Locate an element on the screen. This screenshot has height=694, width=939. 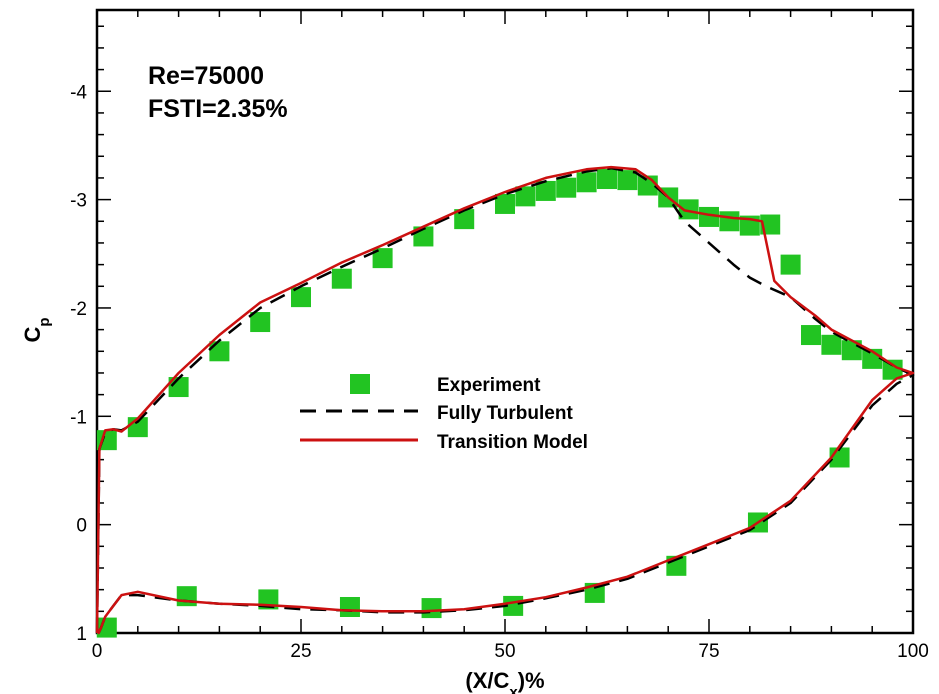
x-tick-label: 25 is located at coordinates (300, 651).